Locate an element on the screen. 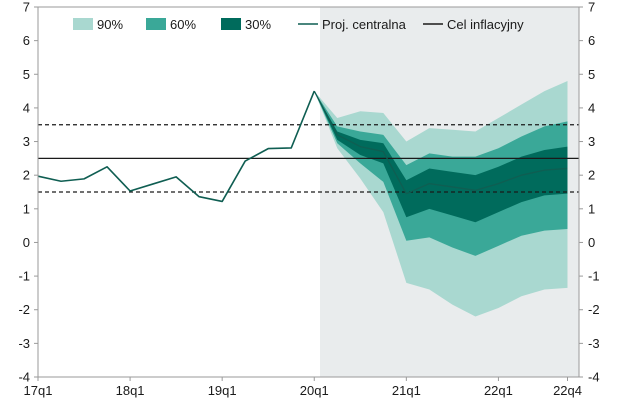  y-tick-label-right: -3 is located at coordinates (594, 343).